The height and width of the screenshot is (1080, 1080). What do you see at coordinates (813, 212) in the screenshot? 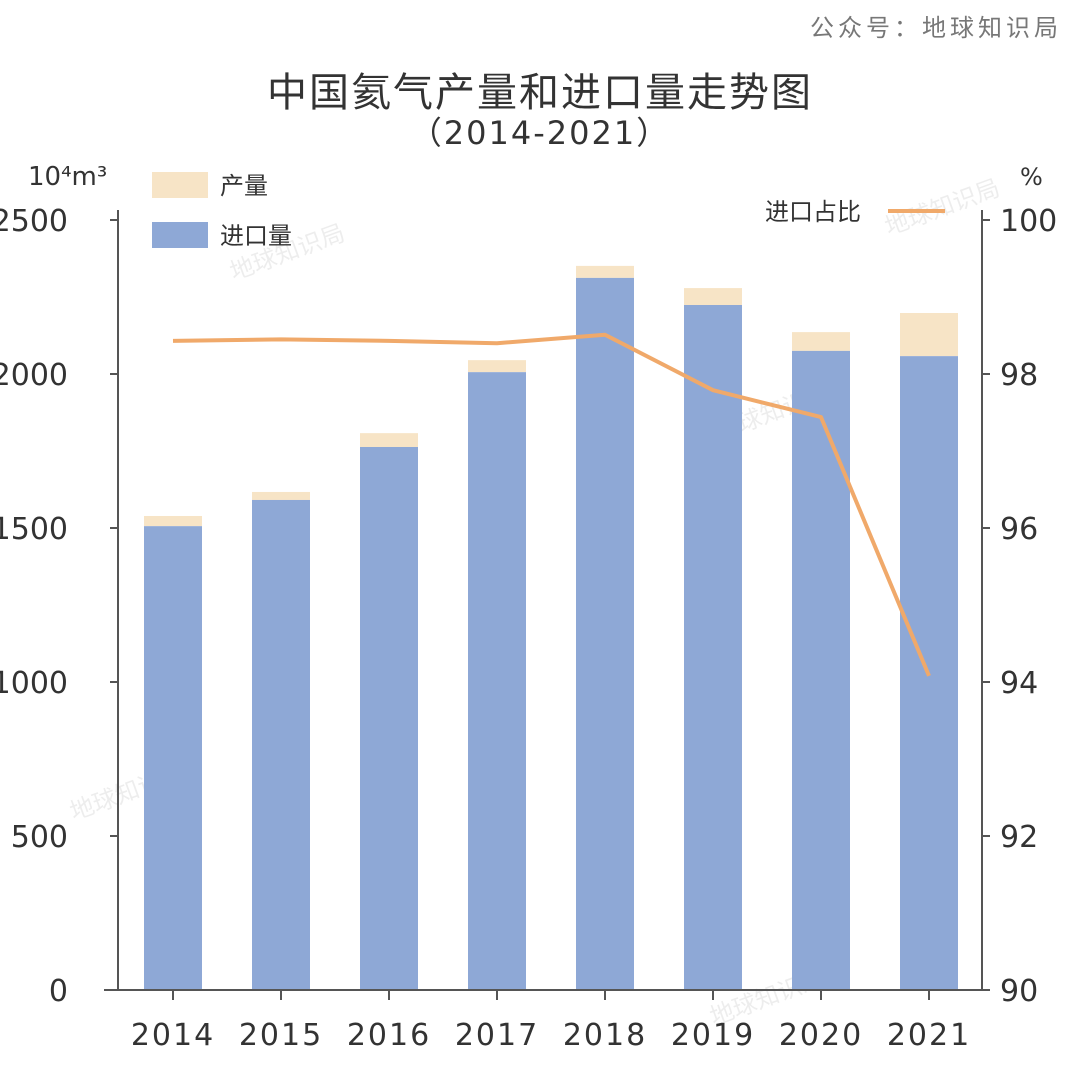
I see `legend-label-share: 进口占比` at bounding box center [813, 212].